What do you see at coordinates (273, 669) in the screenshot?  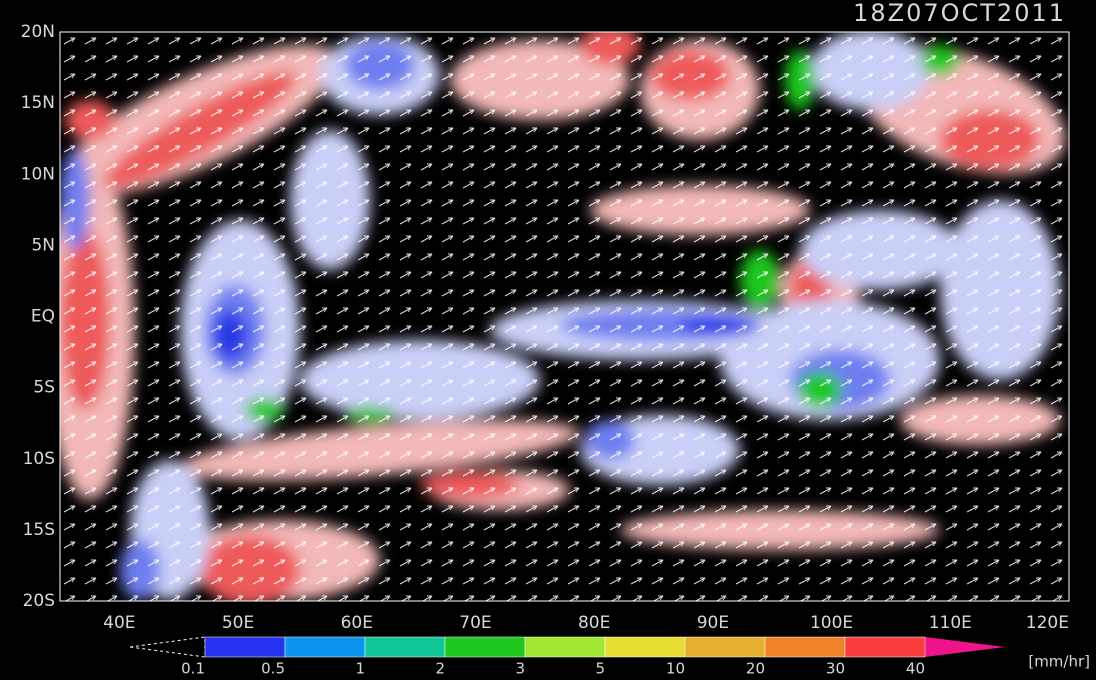 I see `colorbar-label: 0.5` at bounding box center [273, 669].